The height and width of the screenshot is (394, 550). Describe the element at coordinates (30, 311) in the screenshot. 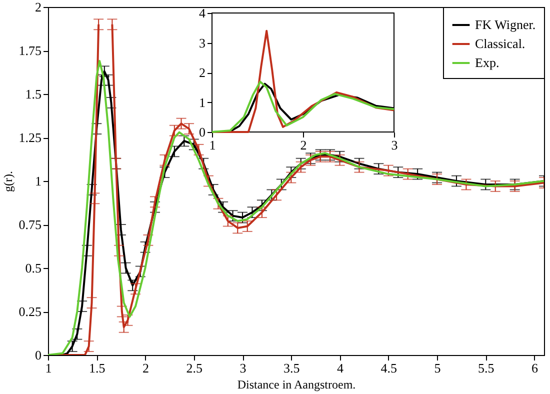

I see `y-tick-label: 0.25` at that location.